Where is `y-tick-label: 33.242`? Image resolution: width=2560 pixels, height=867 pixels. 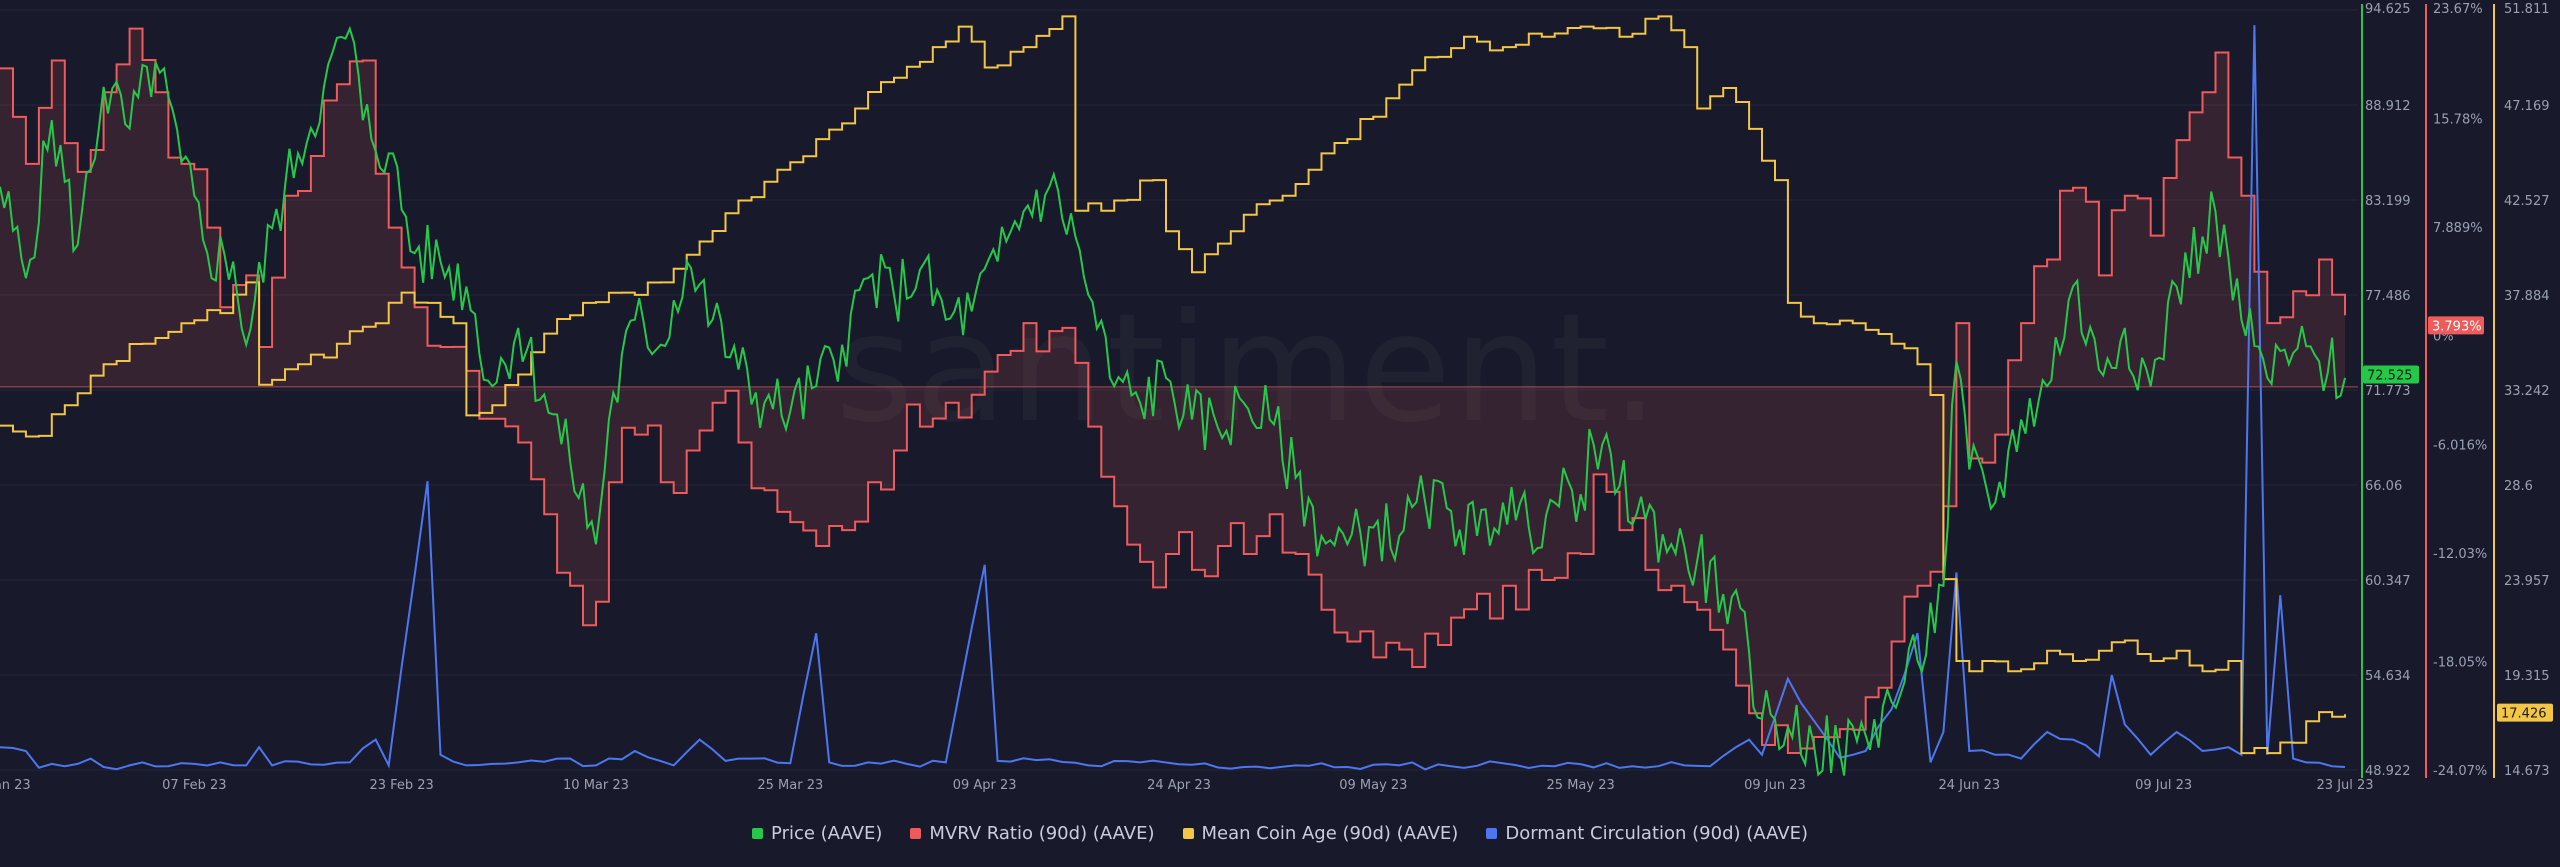
y-tick-label: 33.242 is located at coordinates (2527, 391).